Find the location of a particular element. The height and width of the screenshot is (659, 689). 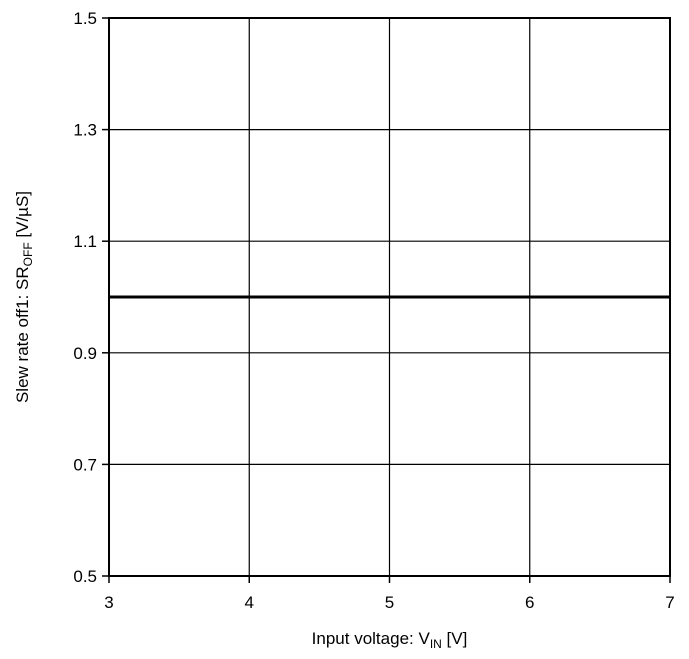

x-tick-labels: 3 4 5 6 7 is located at coordinates (389, 602).